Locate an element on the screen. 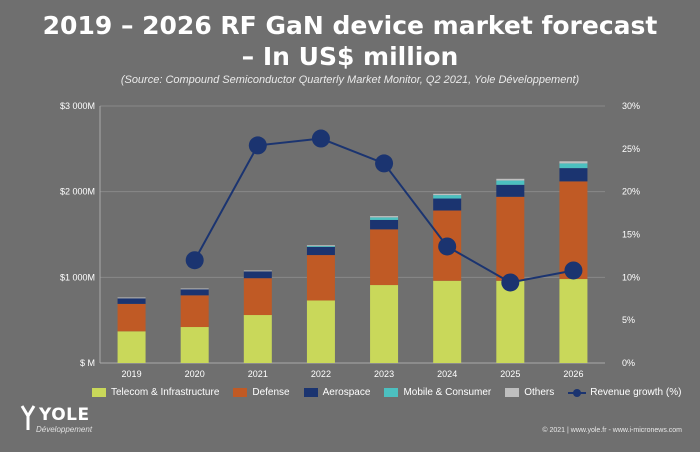 The height and width of the screenshot is (452, 700). bar-aerospace-2021 is located at coordinates (257, 275).